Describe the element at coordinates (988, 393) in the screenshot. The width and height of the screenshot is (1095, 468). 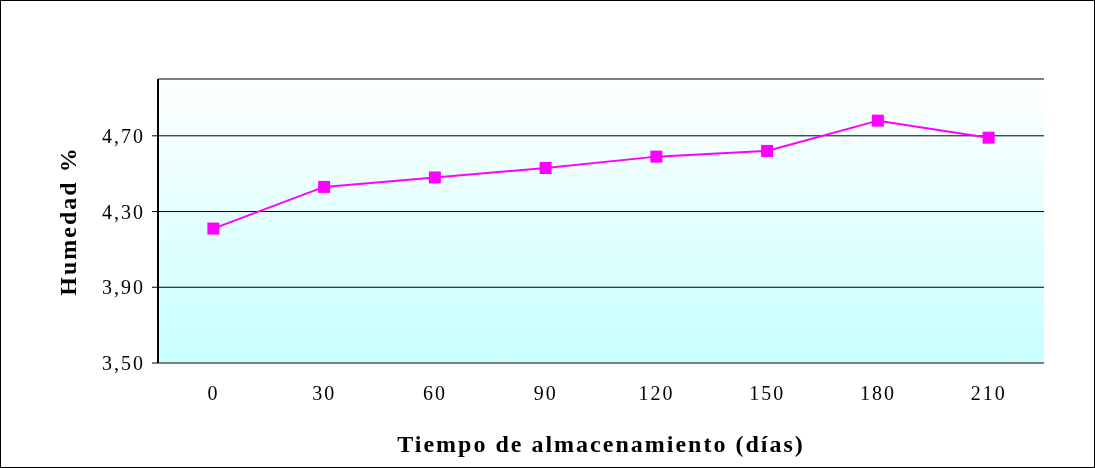
I see `x-tick-label: 210` at that location.